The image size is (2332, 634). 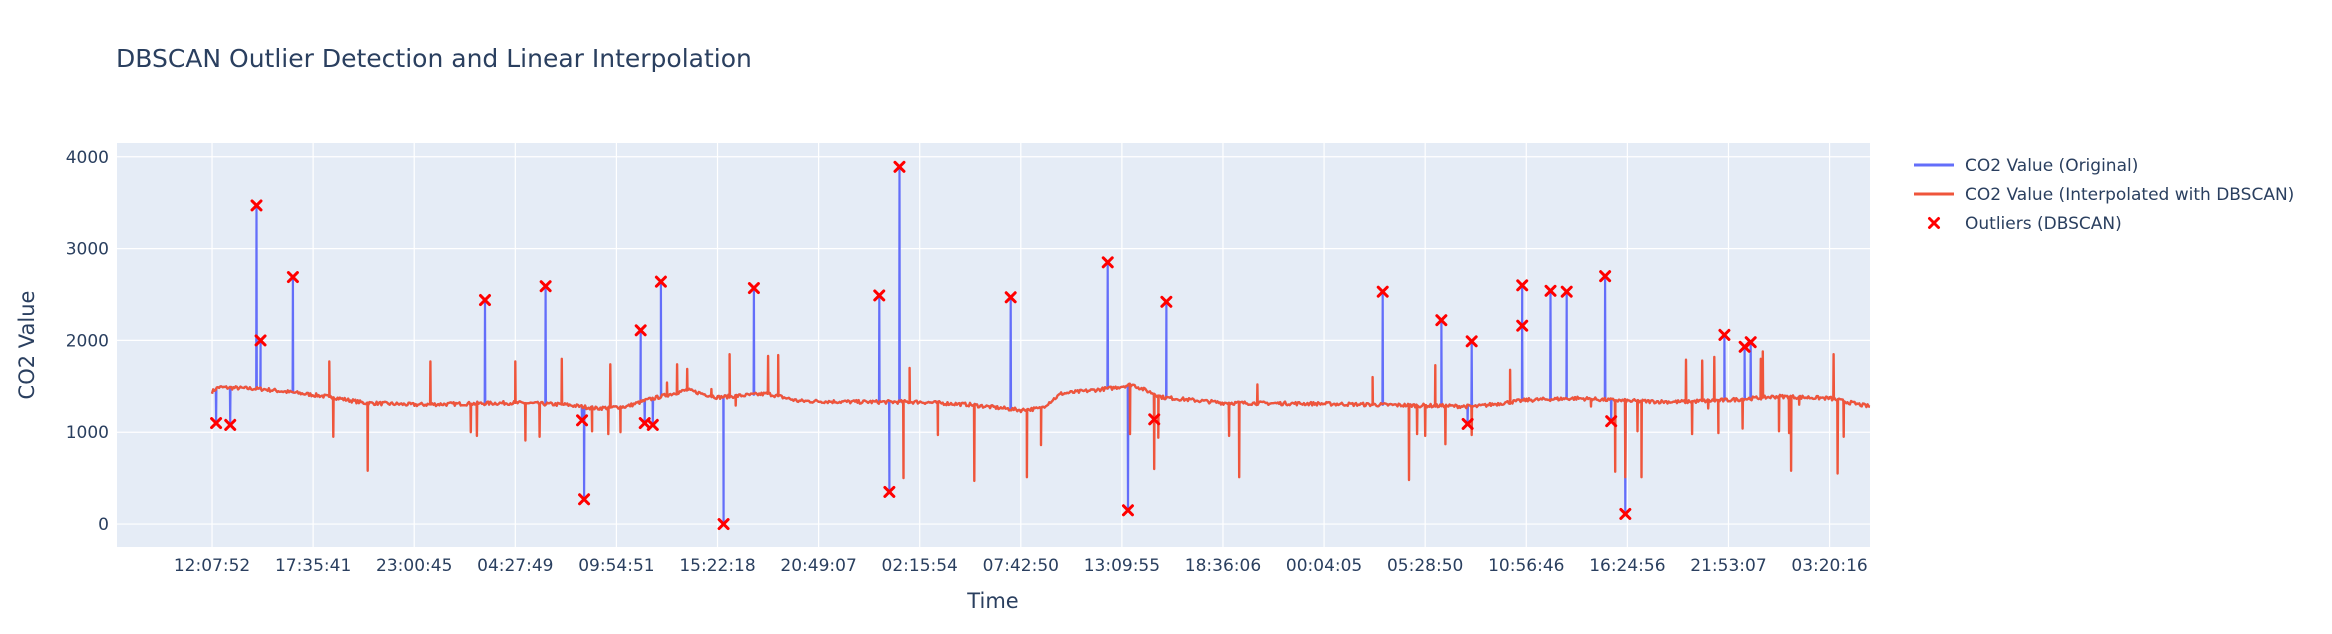 I want to click on x-axis-title: Time, so click(x=992, y=601).